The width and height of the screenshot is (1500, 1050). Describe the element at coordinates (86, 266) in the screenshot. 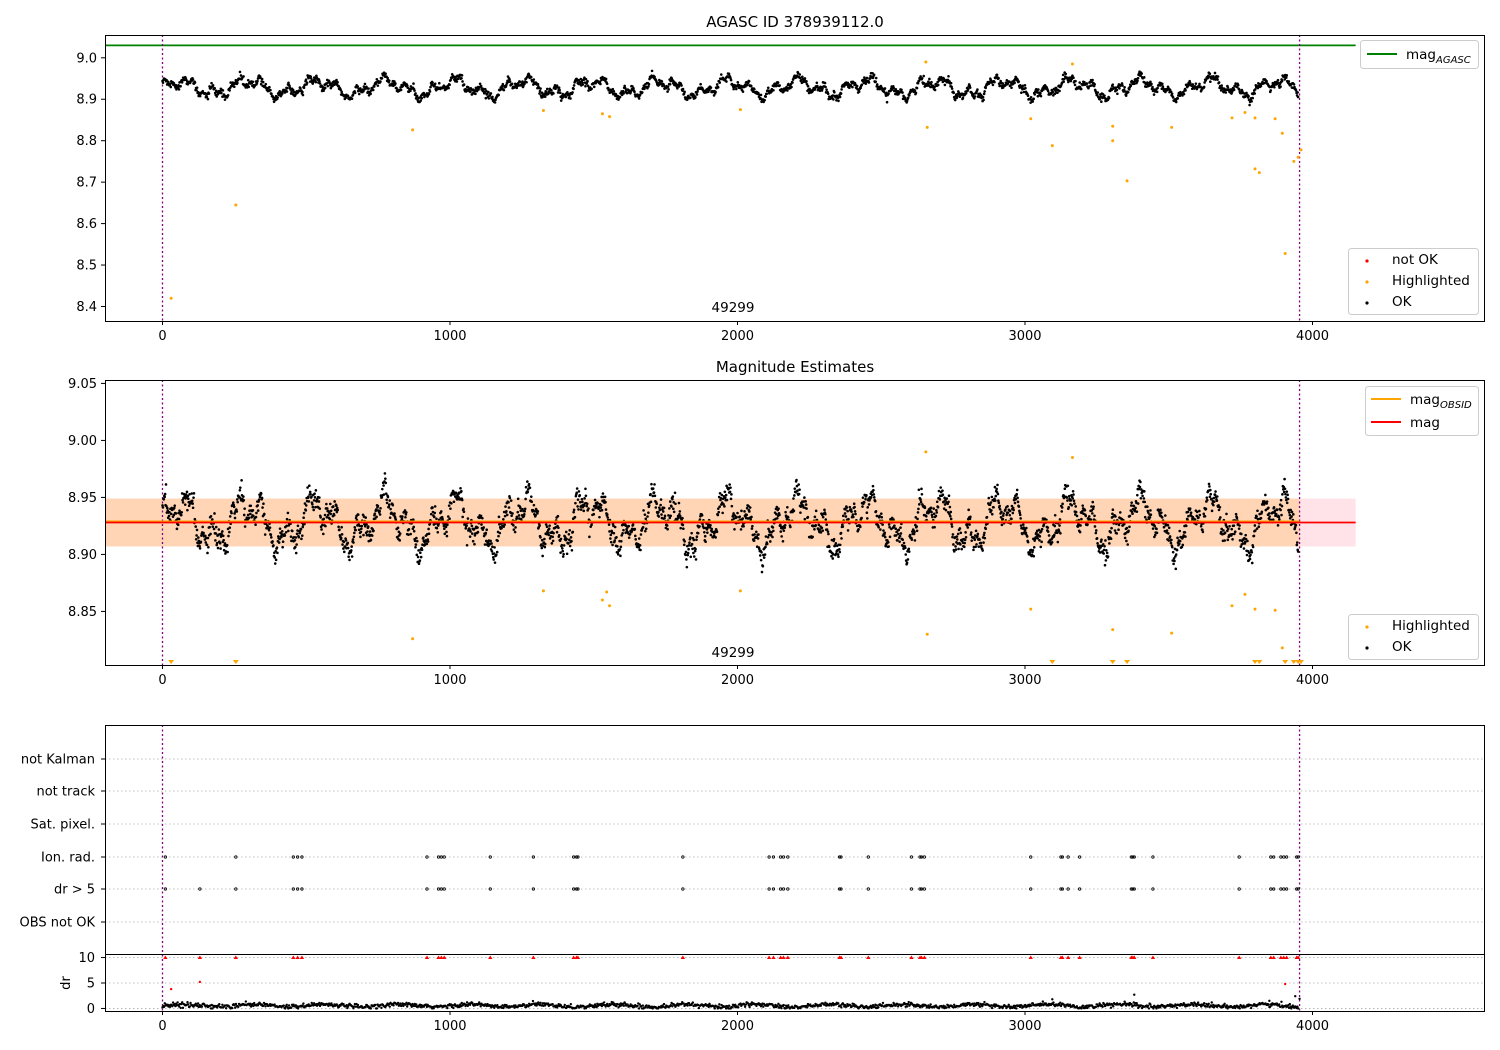

I see `y-tick-label: 8.5` at that location.